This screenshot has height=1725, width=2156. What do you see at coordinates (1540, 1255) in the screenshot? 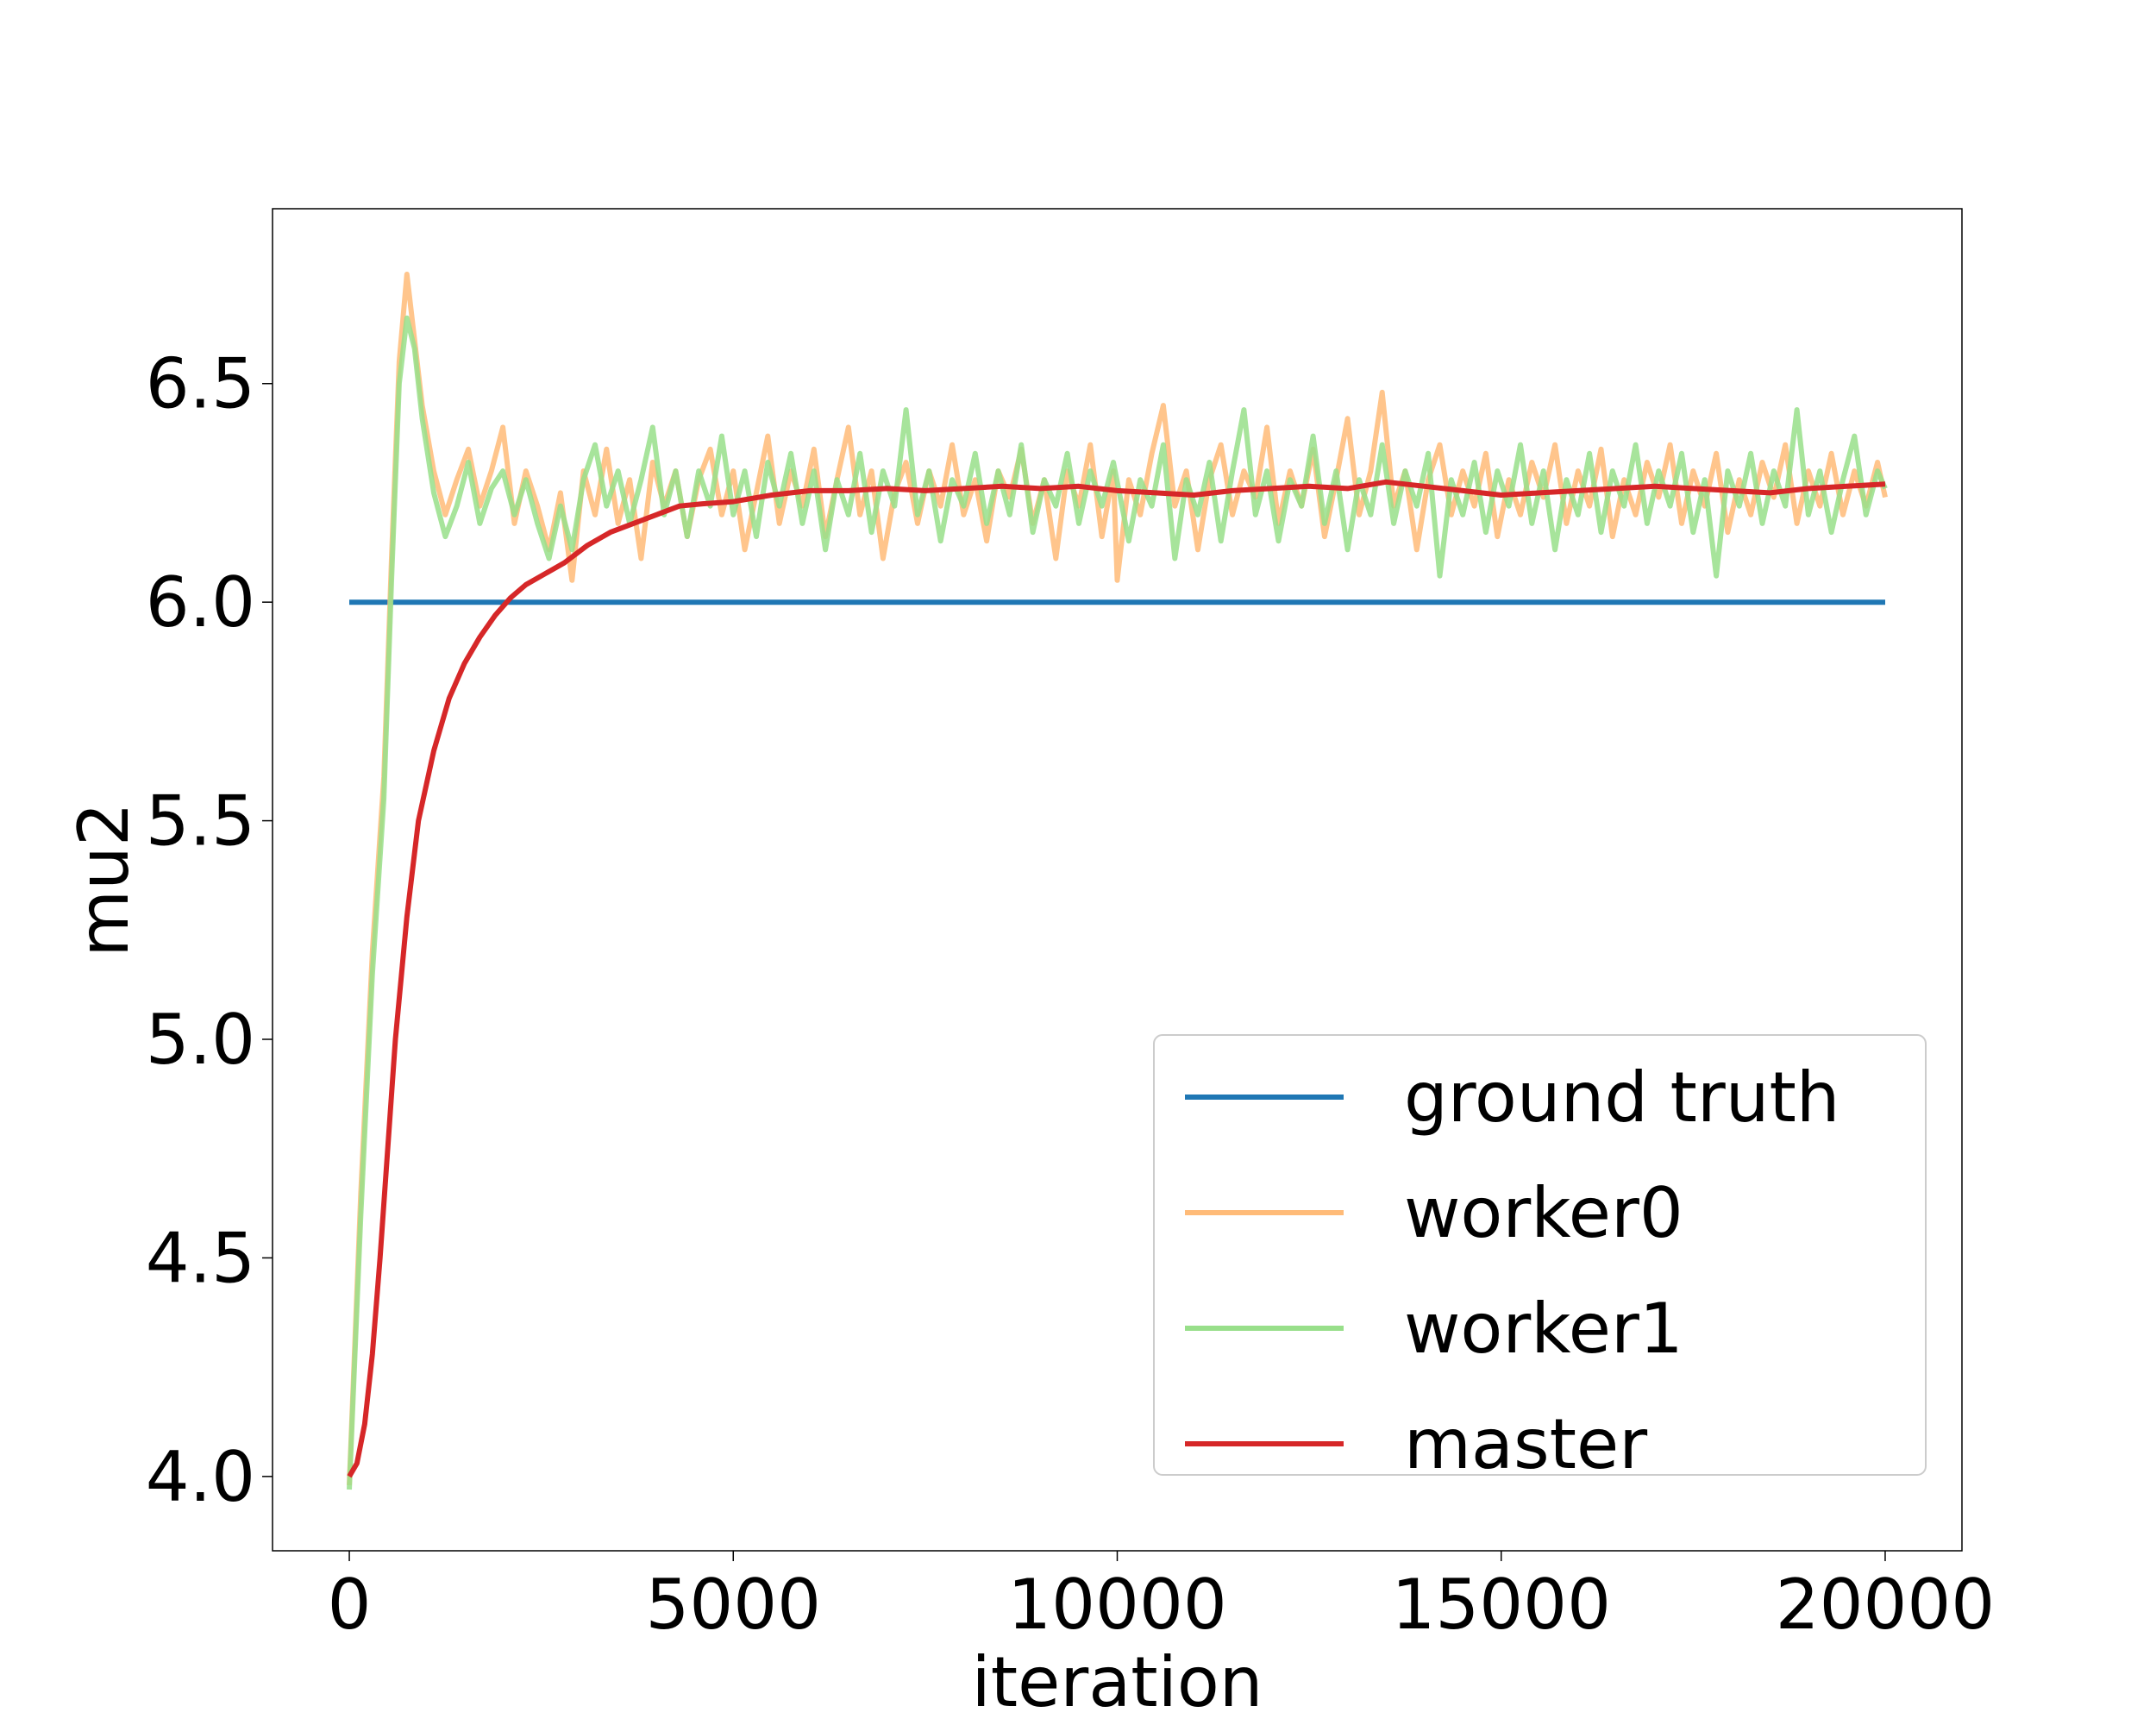
I see `legend-box` at bounding box center [1540, 1255].